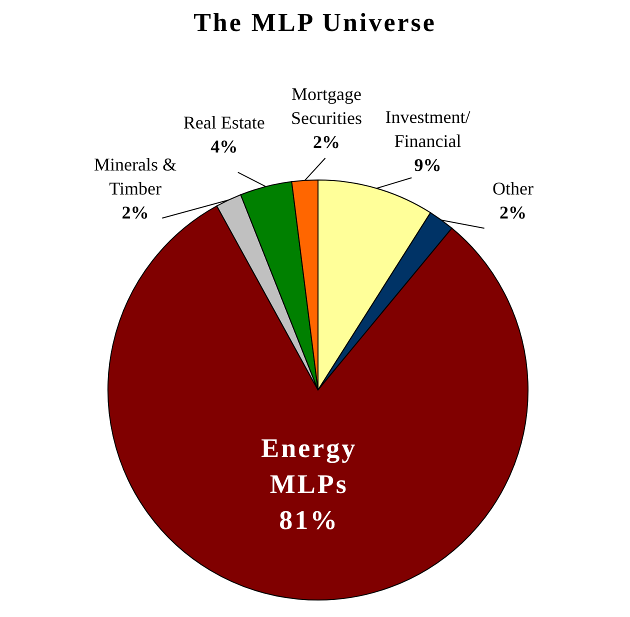 Image resolution: width=630 pixels, height=617 pixels. Describe the element at coordinates (326, 106) in the screenshot. I see `slice-label: Mortgage Securities` at that location.